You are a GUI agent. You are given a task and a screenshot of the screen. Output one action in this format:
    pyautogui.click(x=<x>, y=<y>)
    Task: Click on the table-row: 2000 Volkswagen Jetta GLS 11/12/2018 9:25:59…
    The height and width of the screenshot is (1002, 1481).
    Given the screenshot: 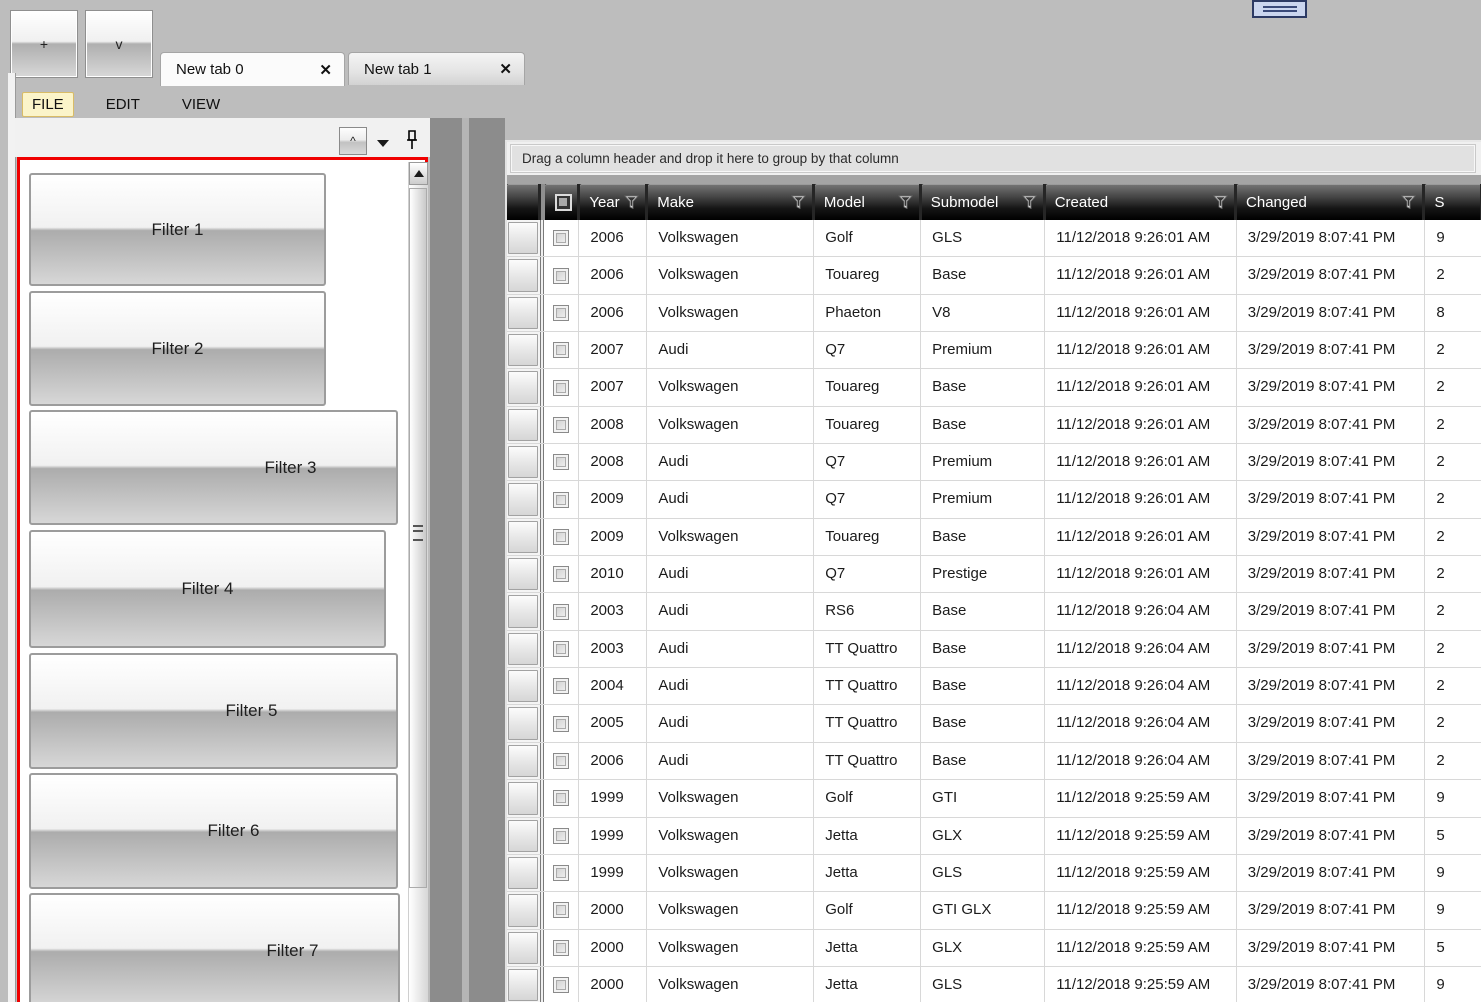 What is the action you would take?
    pyautogui.click(x=994, y=984)
    